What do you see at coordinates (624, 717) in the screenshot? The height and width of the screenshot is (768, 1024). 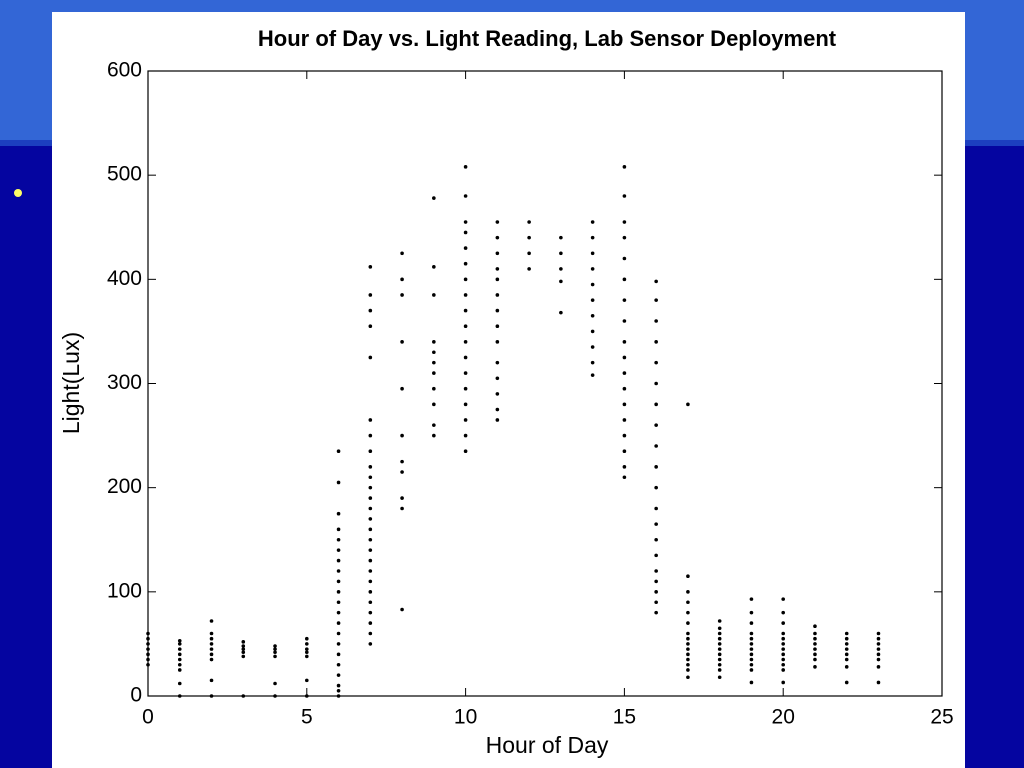 I see `x-tick-label: 15` at bounding box center [624, 717].